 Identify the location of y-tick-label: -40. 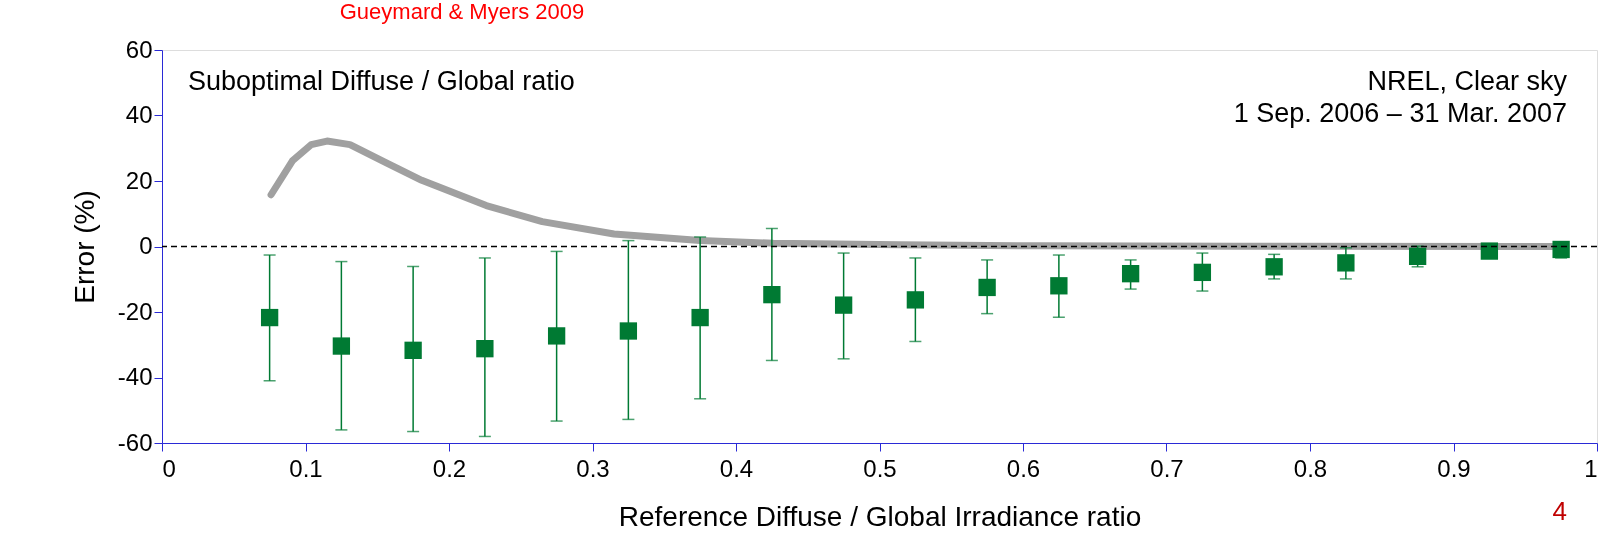
(135, 376).